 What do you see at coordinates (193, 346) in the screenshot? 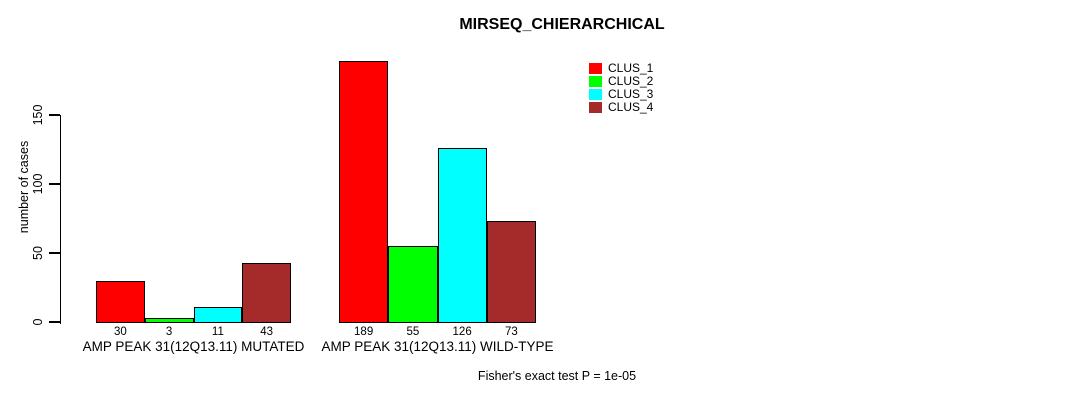
I see `group-label: AMP PEAK 31(12Q13.11) MUTATED` at bounding box center [193, 346].